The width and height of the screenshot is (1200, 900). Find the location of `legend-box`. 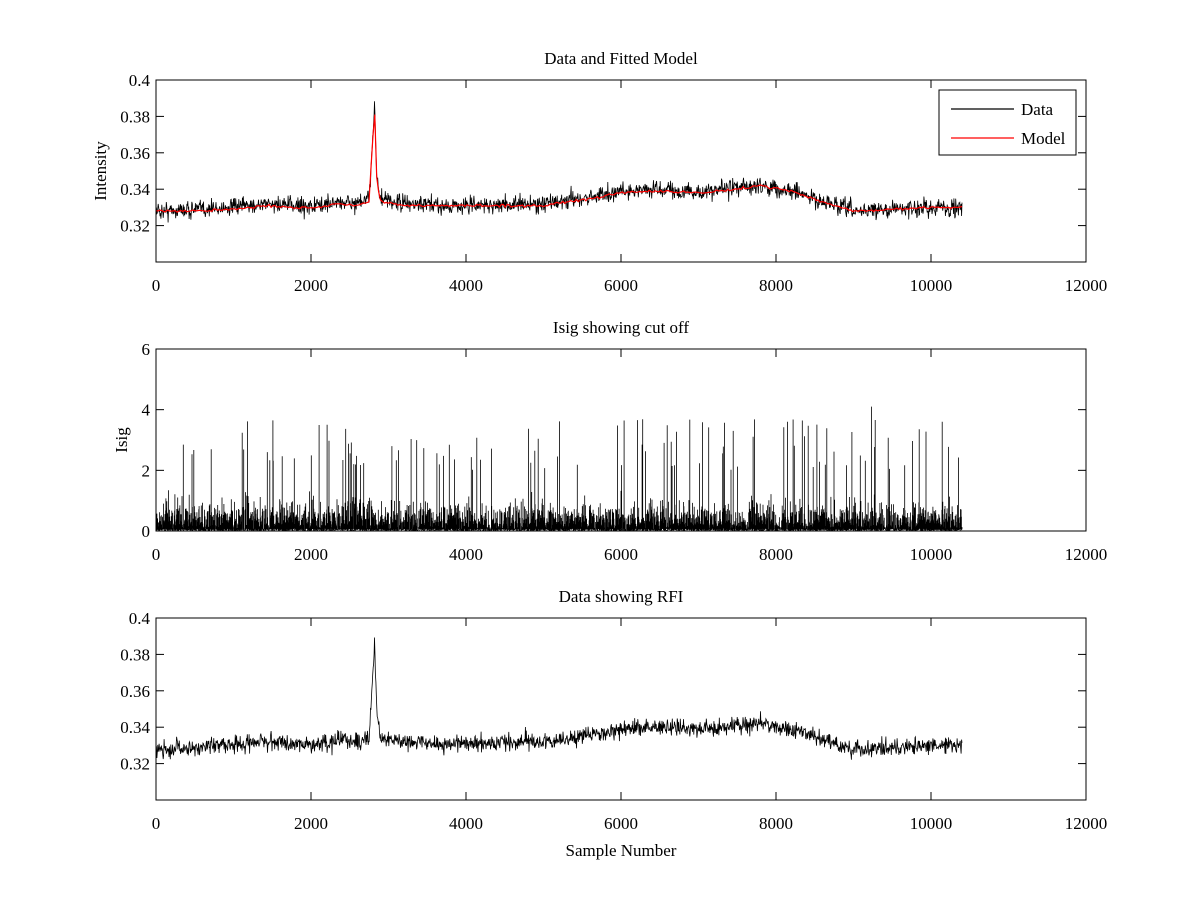

legend-box is located at coordinates (1007, 122).